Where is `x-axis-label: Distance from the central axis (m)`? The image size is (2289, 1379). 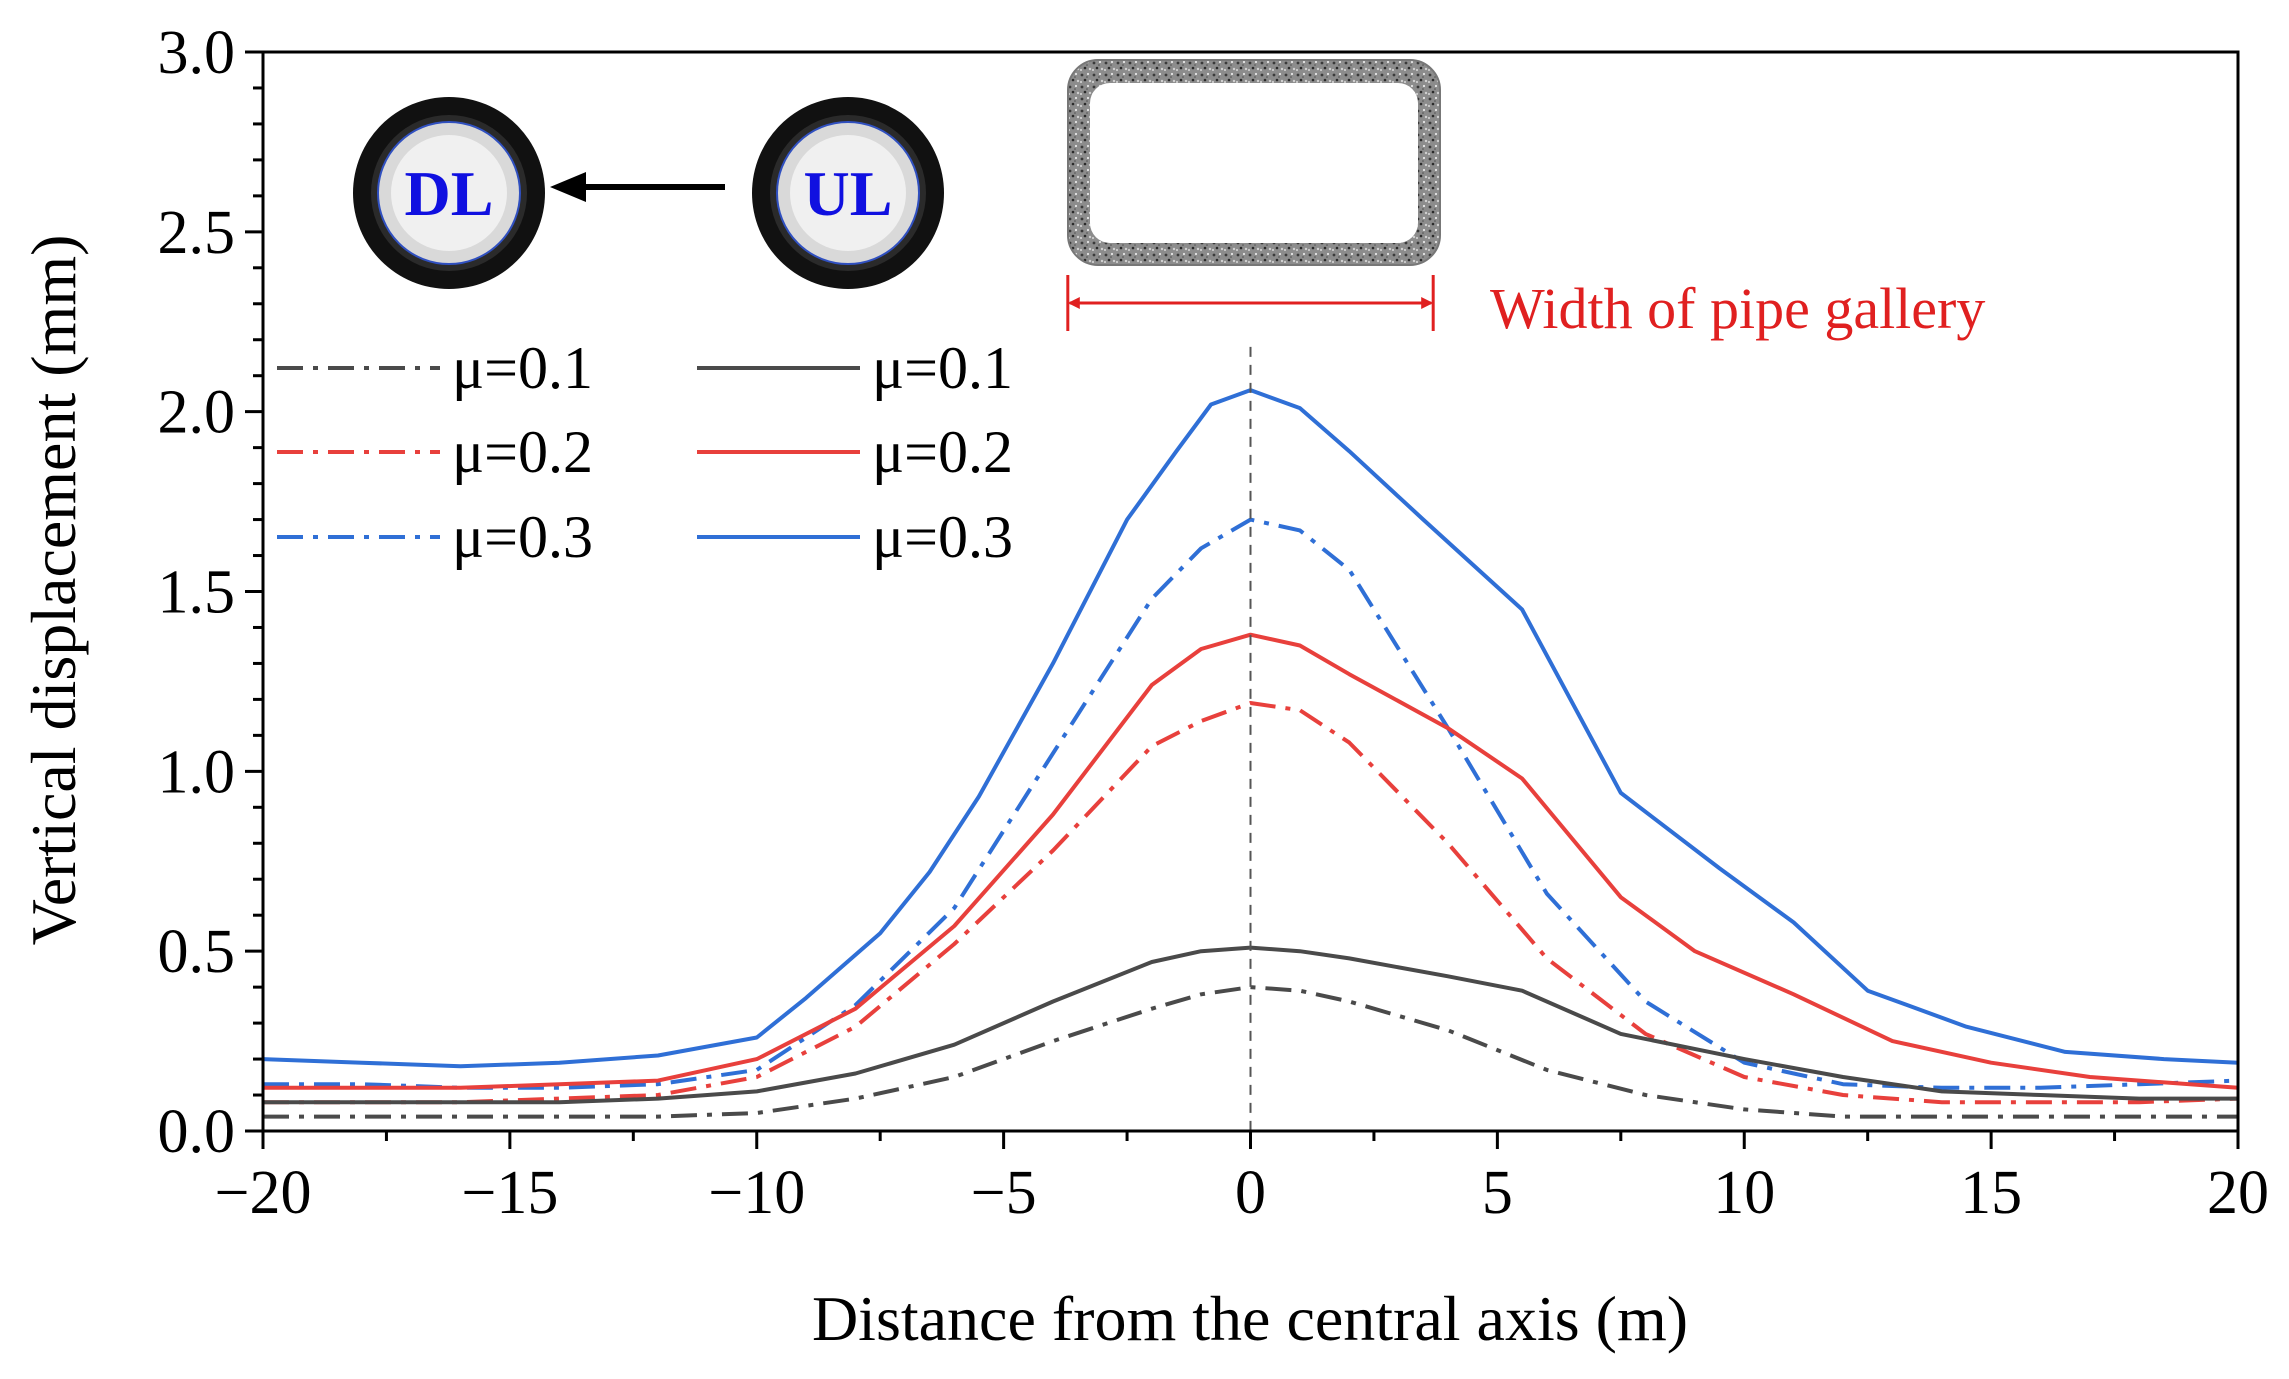
x-axis-label: Distance from the central axis (m) is located at coordinates (1250, 1318).